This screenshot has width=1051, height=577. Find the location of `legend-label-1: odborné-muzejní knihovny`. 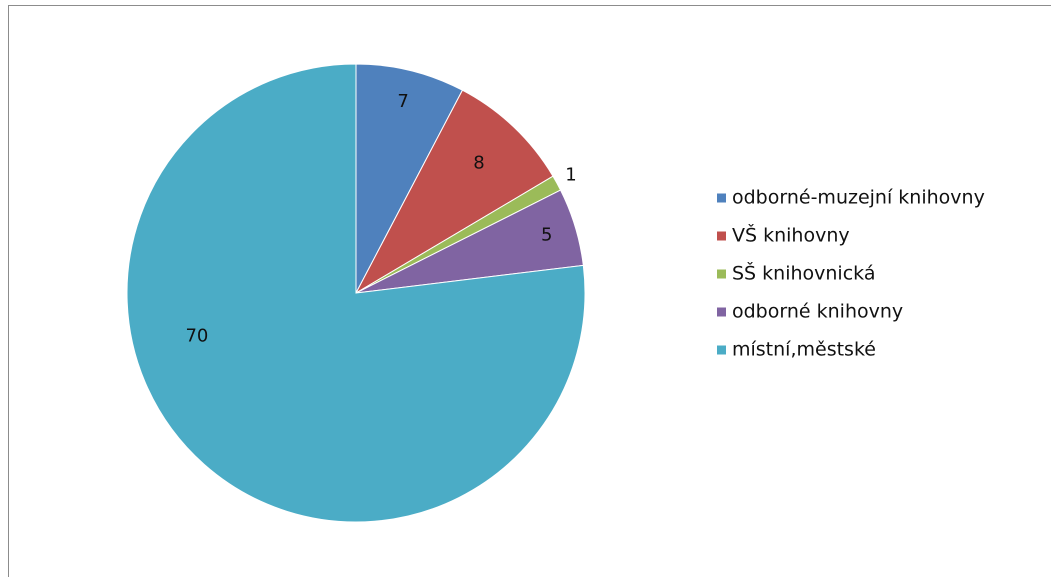

legend-label-1: odborné-muzejní knihovny is located at coordinates (858, 198).